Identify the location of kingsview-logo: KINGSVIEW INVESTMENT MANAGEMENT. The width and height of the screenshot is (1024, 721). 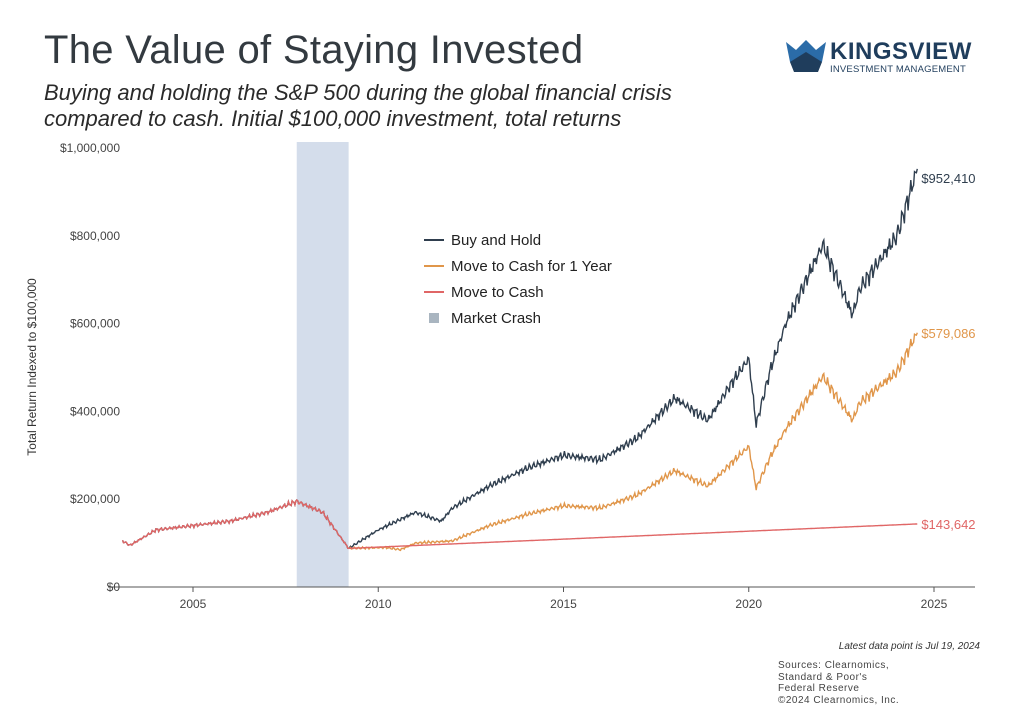
(881, 58).